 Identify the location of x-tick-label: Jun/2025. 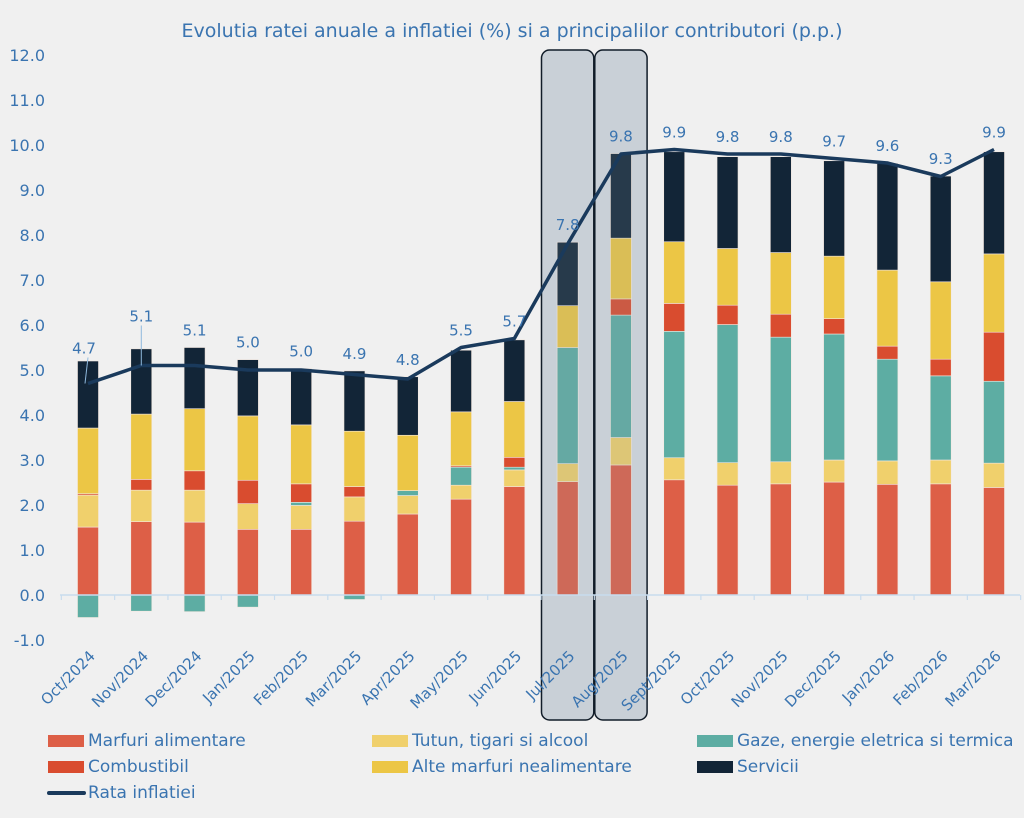
(495, 677).